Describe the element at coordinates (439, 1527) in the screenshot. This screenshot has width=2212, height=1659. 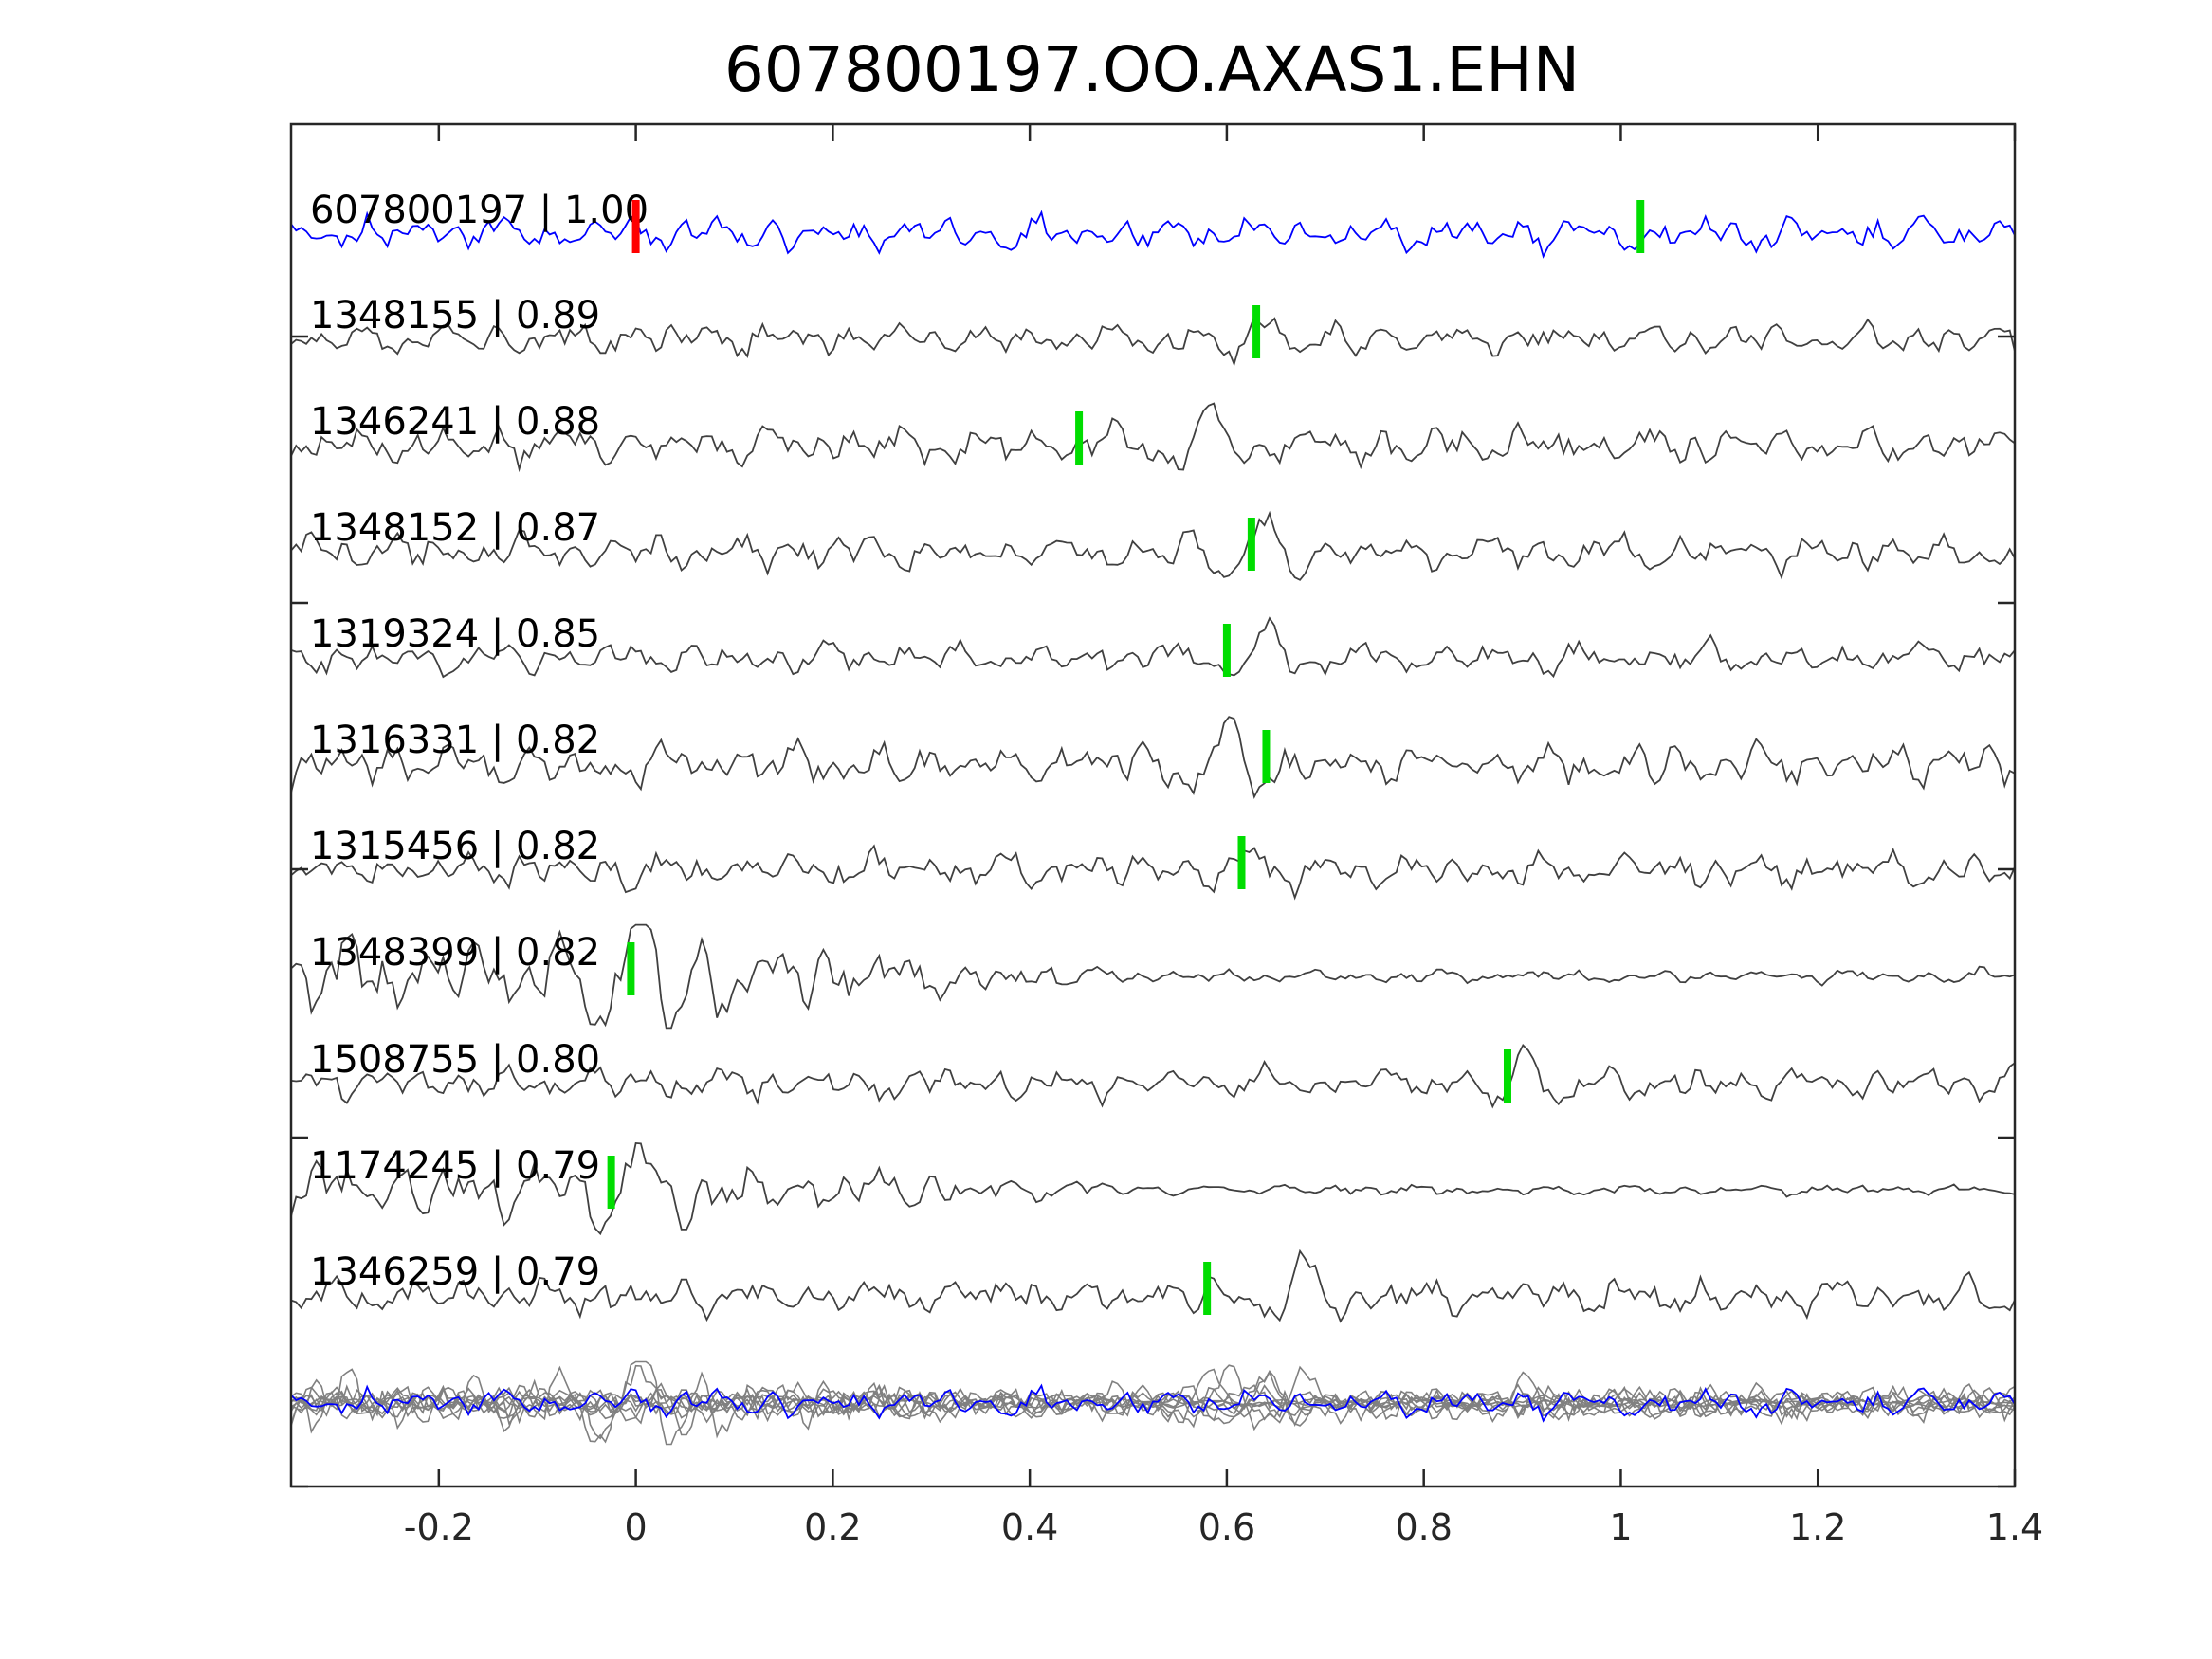
I see `x-tick-label-0: -0.2` at that location.